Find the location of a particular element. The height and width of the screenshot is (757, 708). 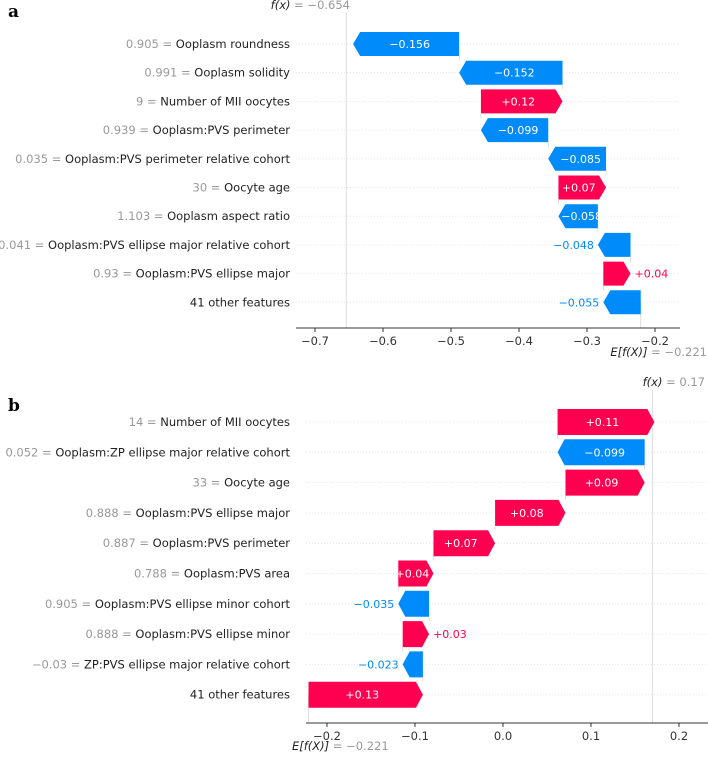

bar-value-label: +0.11 is located at coordinates (603, 422).